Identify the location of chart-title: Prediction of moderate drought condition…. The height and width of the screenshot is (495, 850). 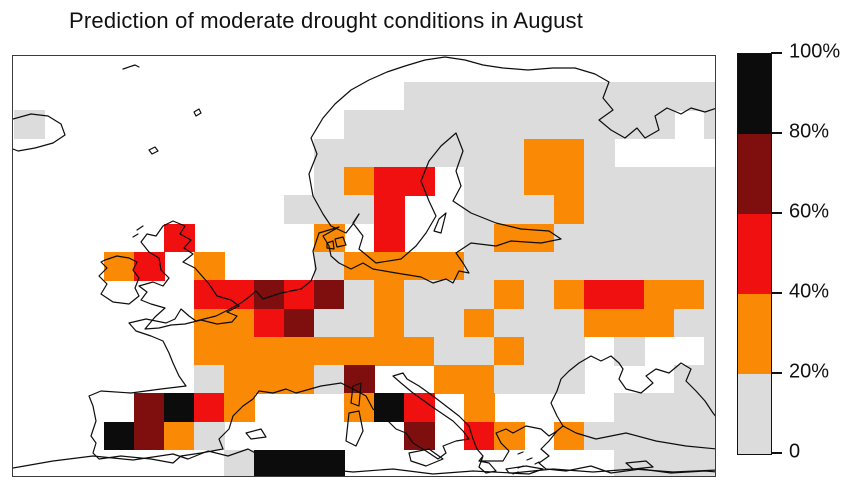
(326, 20).